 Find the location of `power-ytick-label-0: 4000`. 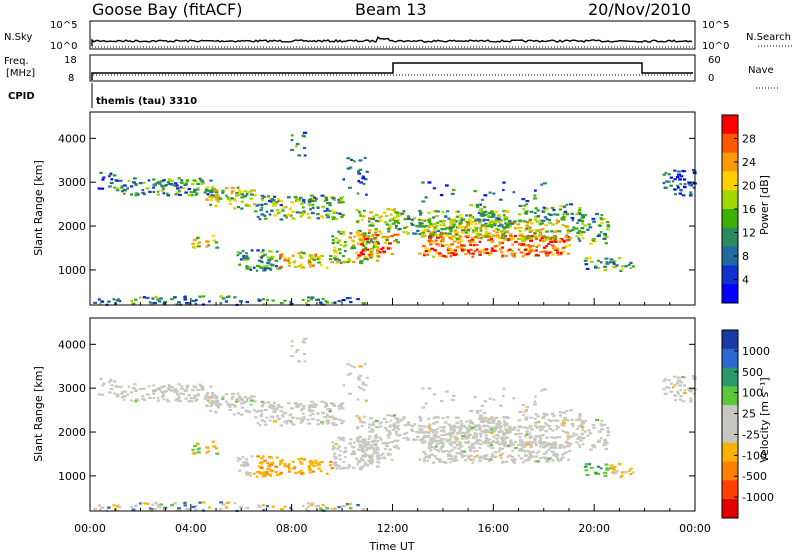

power-ytick-label-0: 4000 is located at coordinates (72, 138).